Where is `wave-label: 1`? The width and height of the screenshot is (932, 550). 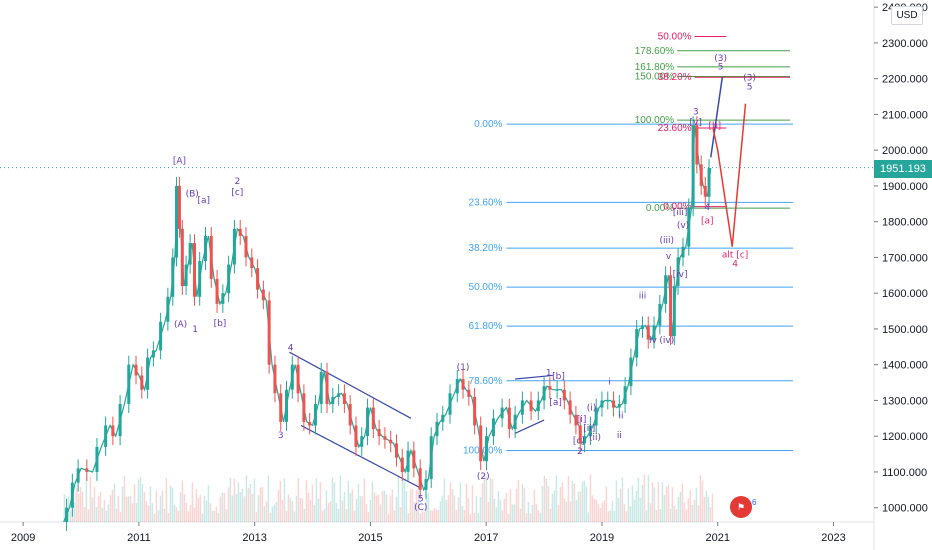 wave-label: 1 is located at coordinates (195, 330).